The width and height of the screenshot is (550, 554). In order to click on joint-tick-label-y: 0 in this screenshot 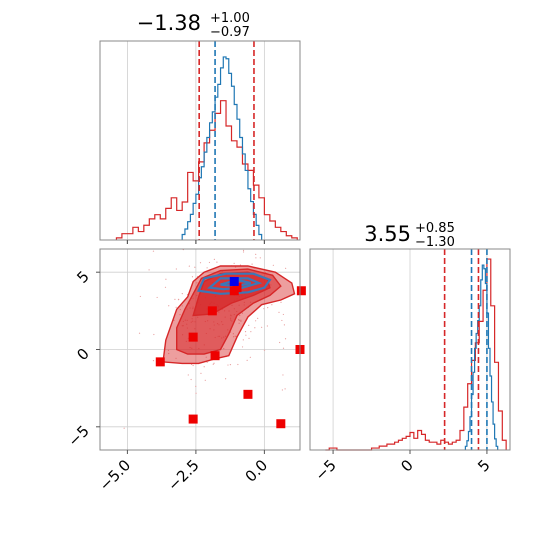, I will do `click(82, 354)`.